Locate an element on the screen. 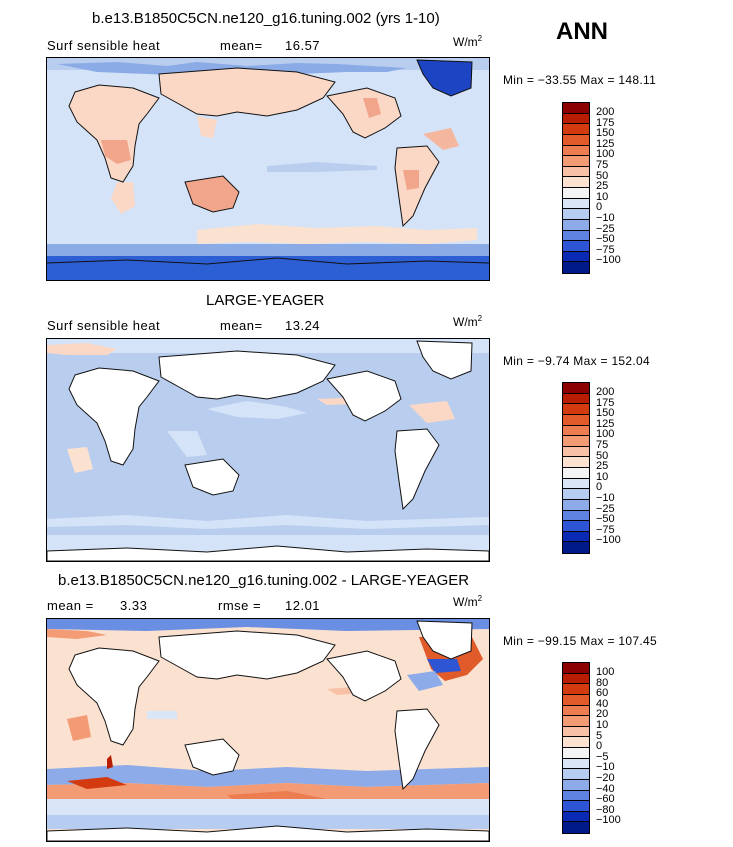 The image size is (733, 847). panel-1-mean-value: 16.57 is located at coordinates (303, 45).